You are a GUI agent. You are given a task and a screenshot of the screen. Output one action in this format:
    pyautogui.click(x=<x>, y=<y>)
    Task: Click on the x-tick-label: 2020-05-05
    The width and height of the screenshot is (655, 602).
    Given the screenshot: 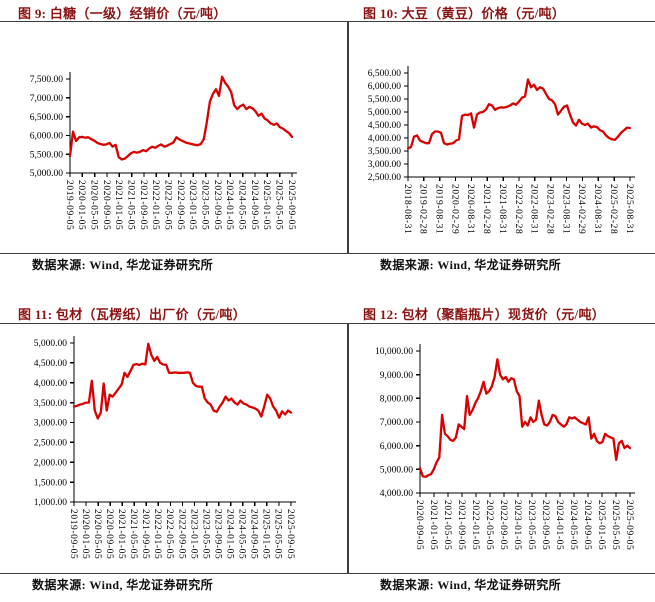 What is the action you would take?
    pyautogui.click(x=93, y=205)
    